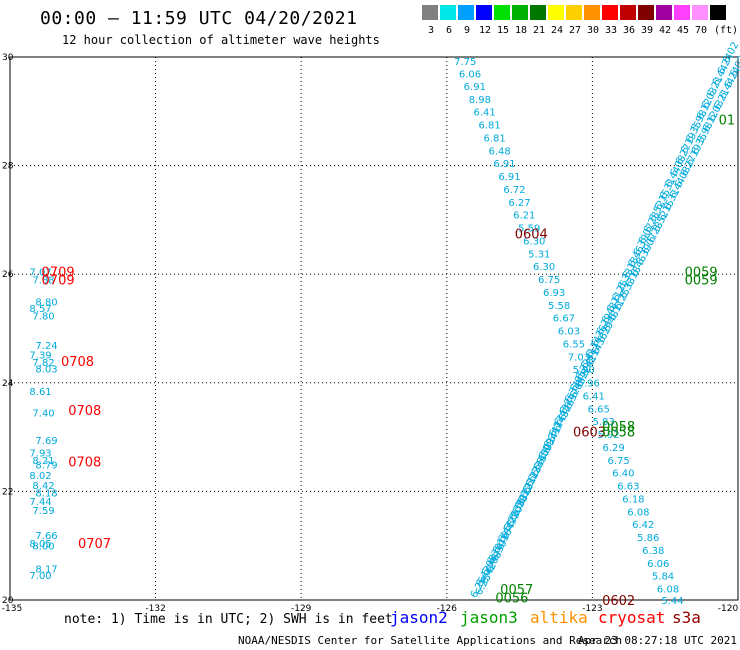 Image resolution: width=740 pixels, height=650 pixels. What do you see at coordinates (301, 609) in the screenshot?
I see `x-tick-label: -129` at bounding box center [301, 609].